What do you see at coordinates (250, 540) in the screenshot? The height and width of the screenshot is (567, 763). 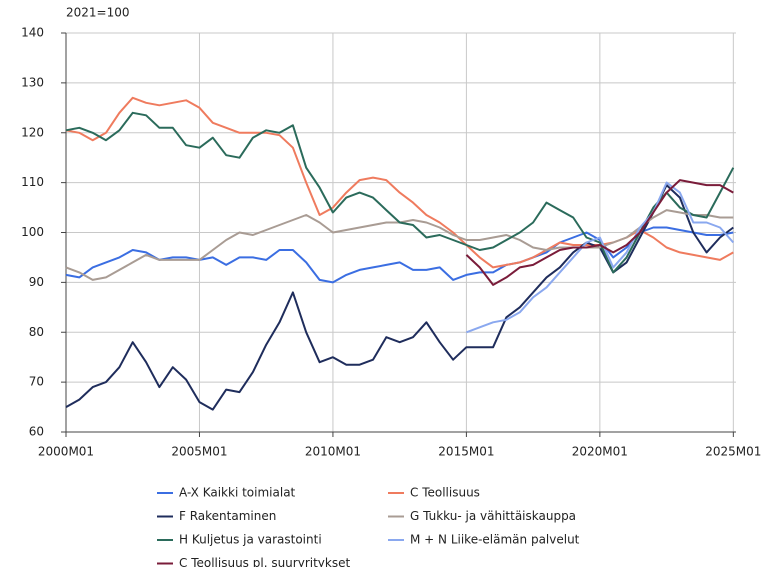 I see `legend-label: H Kuljetus ja varastointi` at bounding box center [250, 540].